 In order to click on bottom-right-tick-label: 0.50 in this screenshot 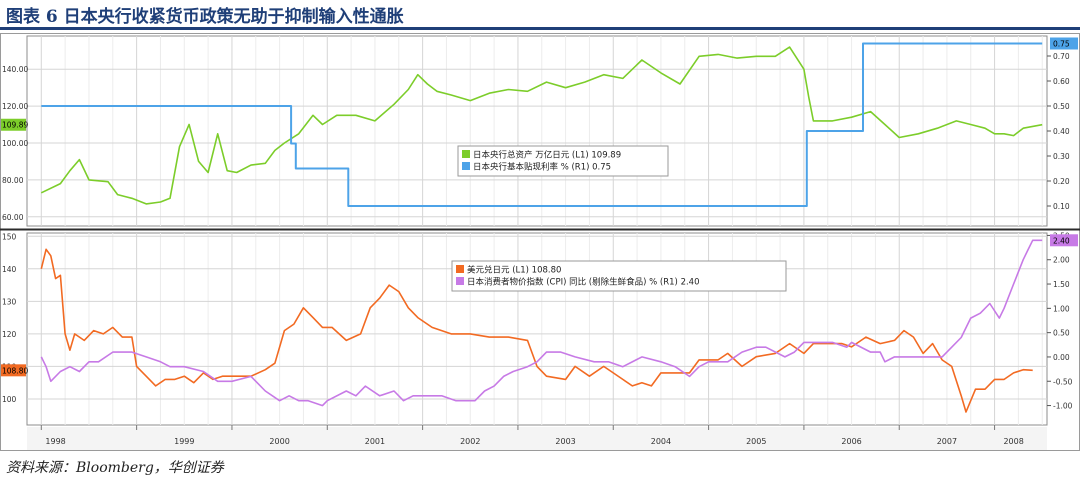, I will do `click(1061, 333)`.